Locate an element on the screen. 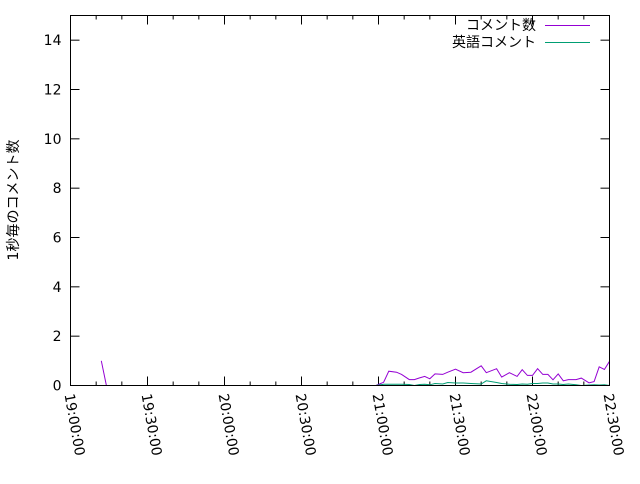  y-tick-label: 10 is located at coordinates (53, 140).